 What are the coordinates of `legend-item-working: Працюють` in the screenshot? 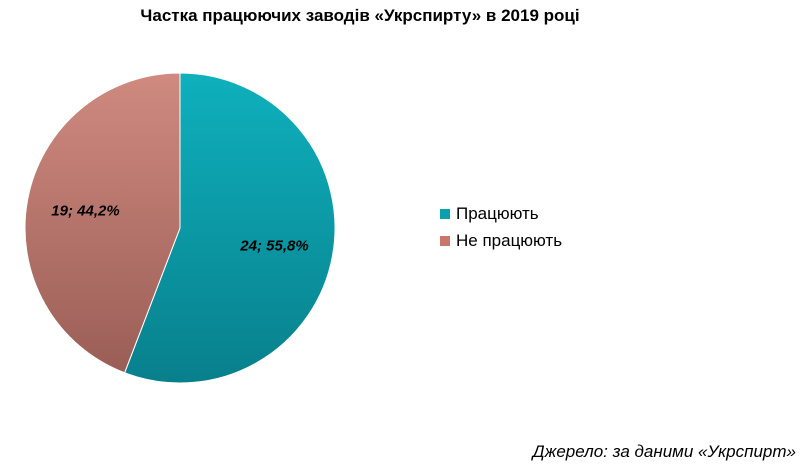 It's located at (501, 213).